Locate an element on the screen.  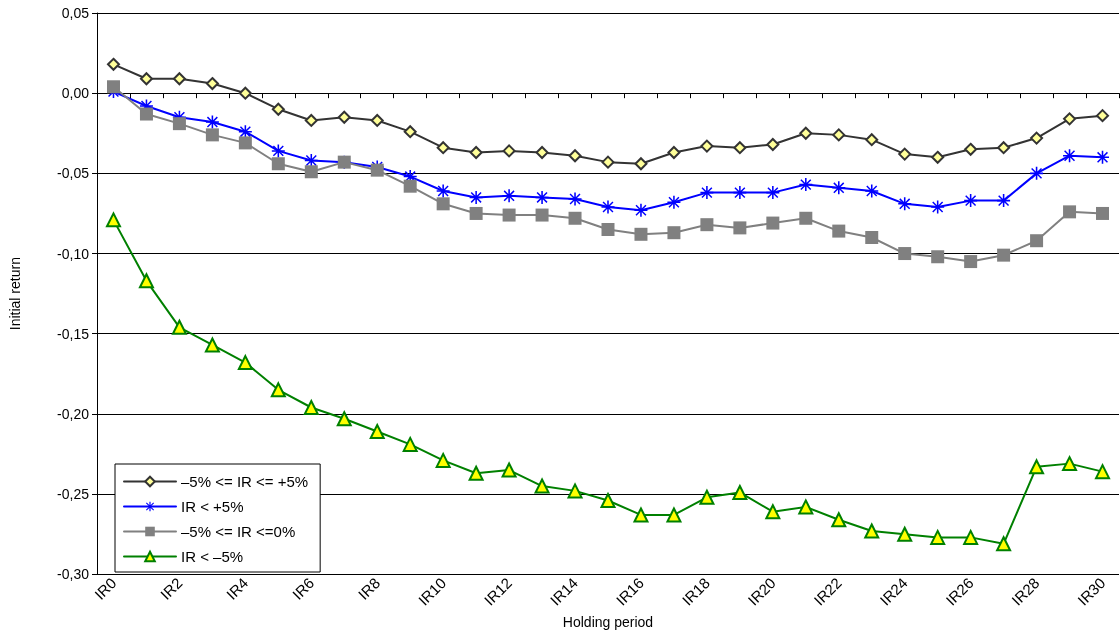
x-tick-label: IR0 is located at coordinates (105, 588).